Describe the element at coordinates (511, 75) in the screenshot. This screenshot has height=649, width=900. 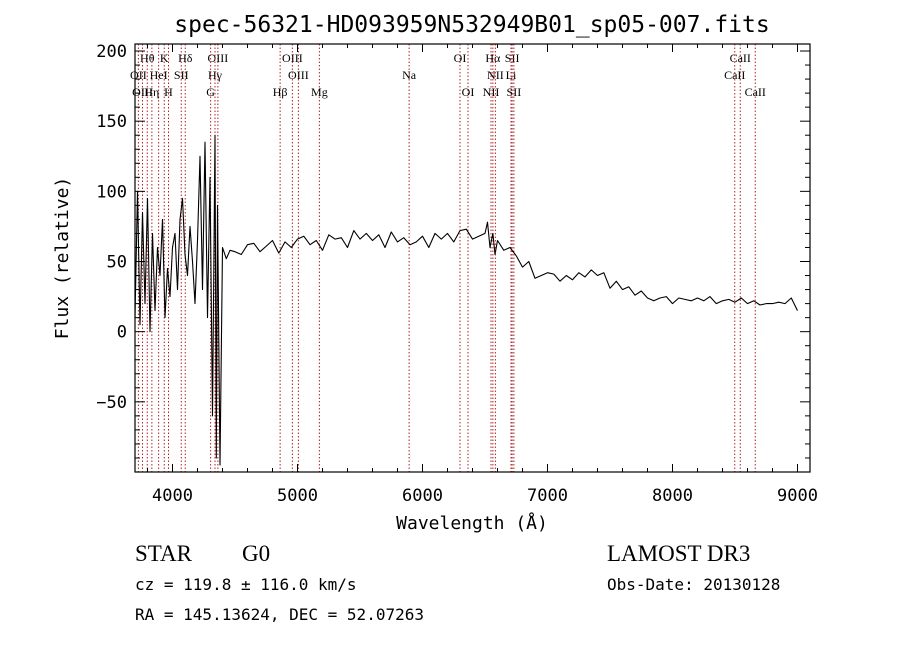
I see `marker-label: Li` at that location.